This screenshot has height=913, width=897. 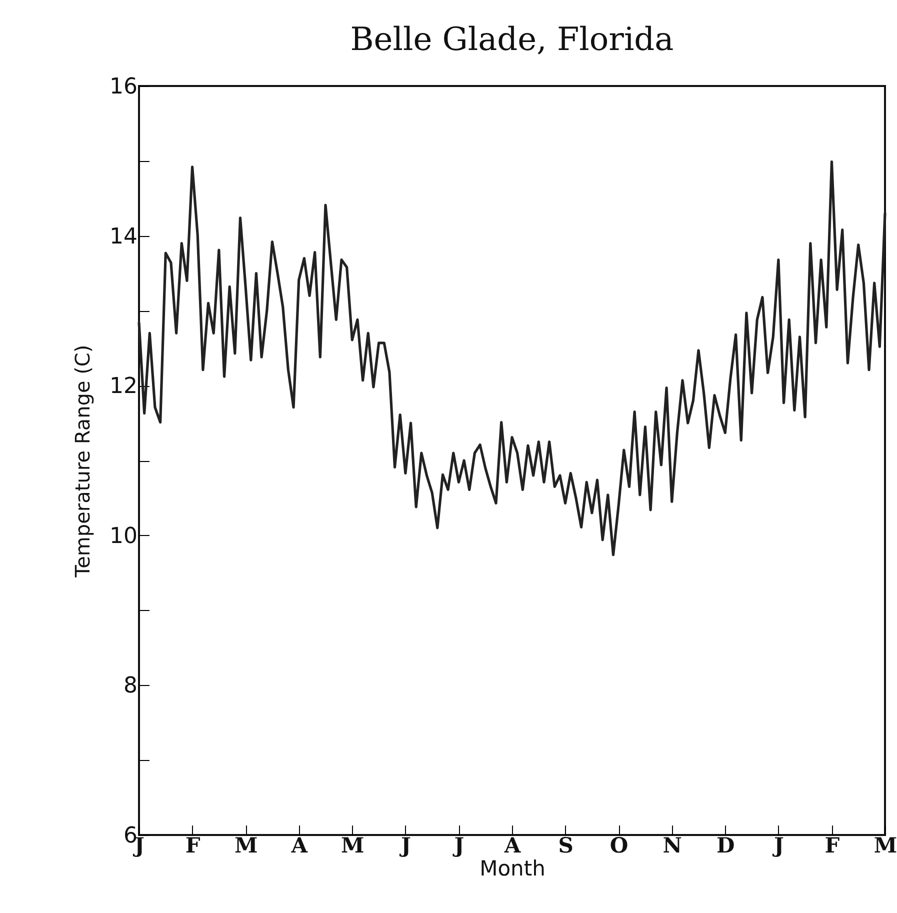 I want to click on y-tick-label: 8, so click(x=131, y=686).